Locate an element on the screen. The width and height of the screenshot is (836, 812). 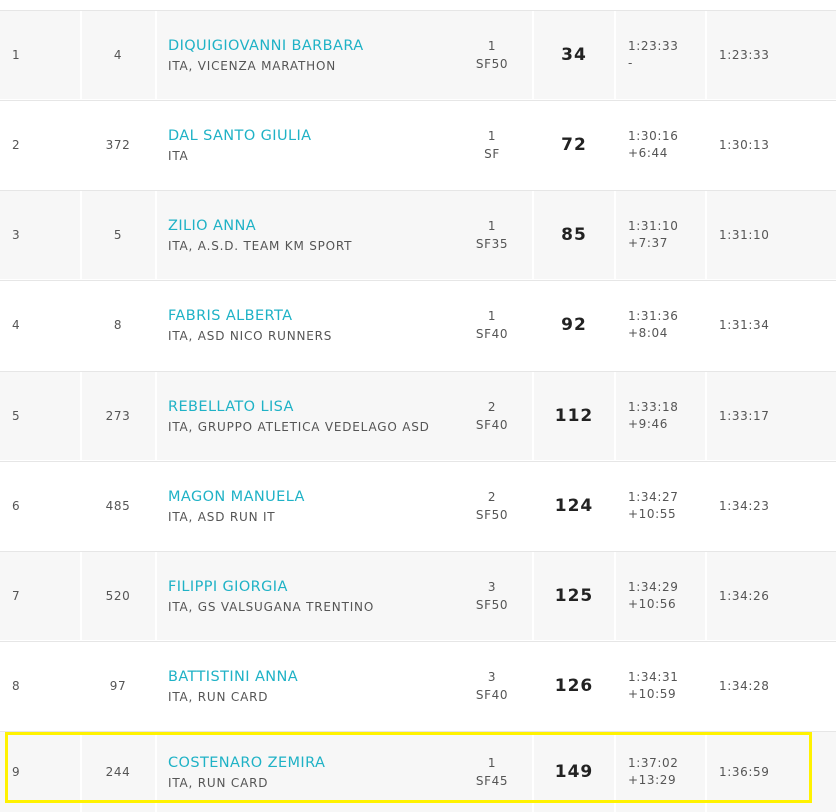
category-rank: 2 is located at coordinates (492, 407).